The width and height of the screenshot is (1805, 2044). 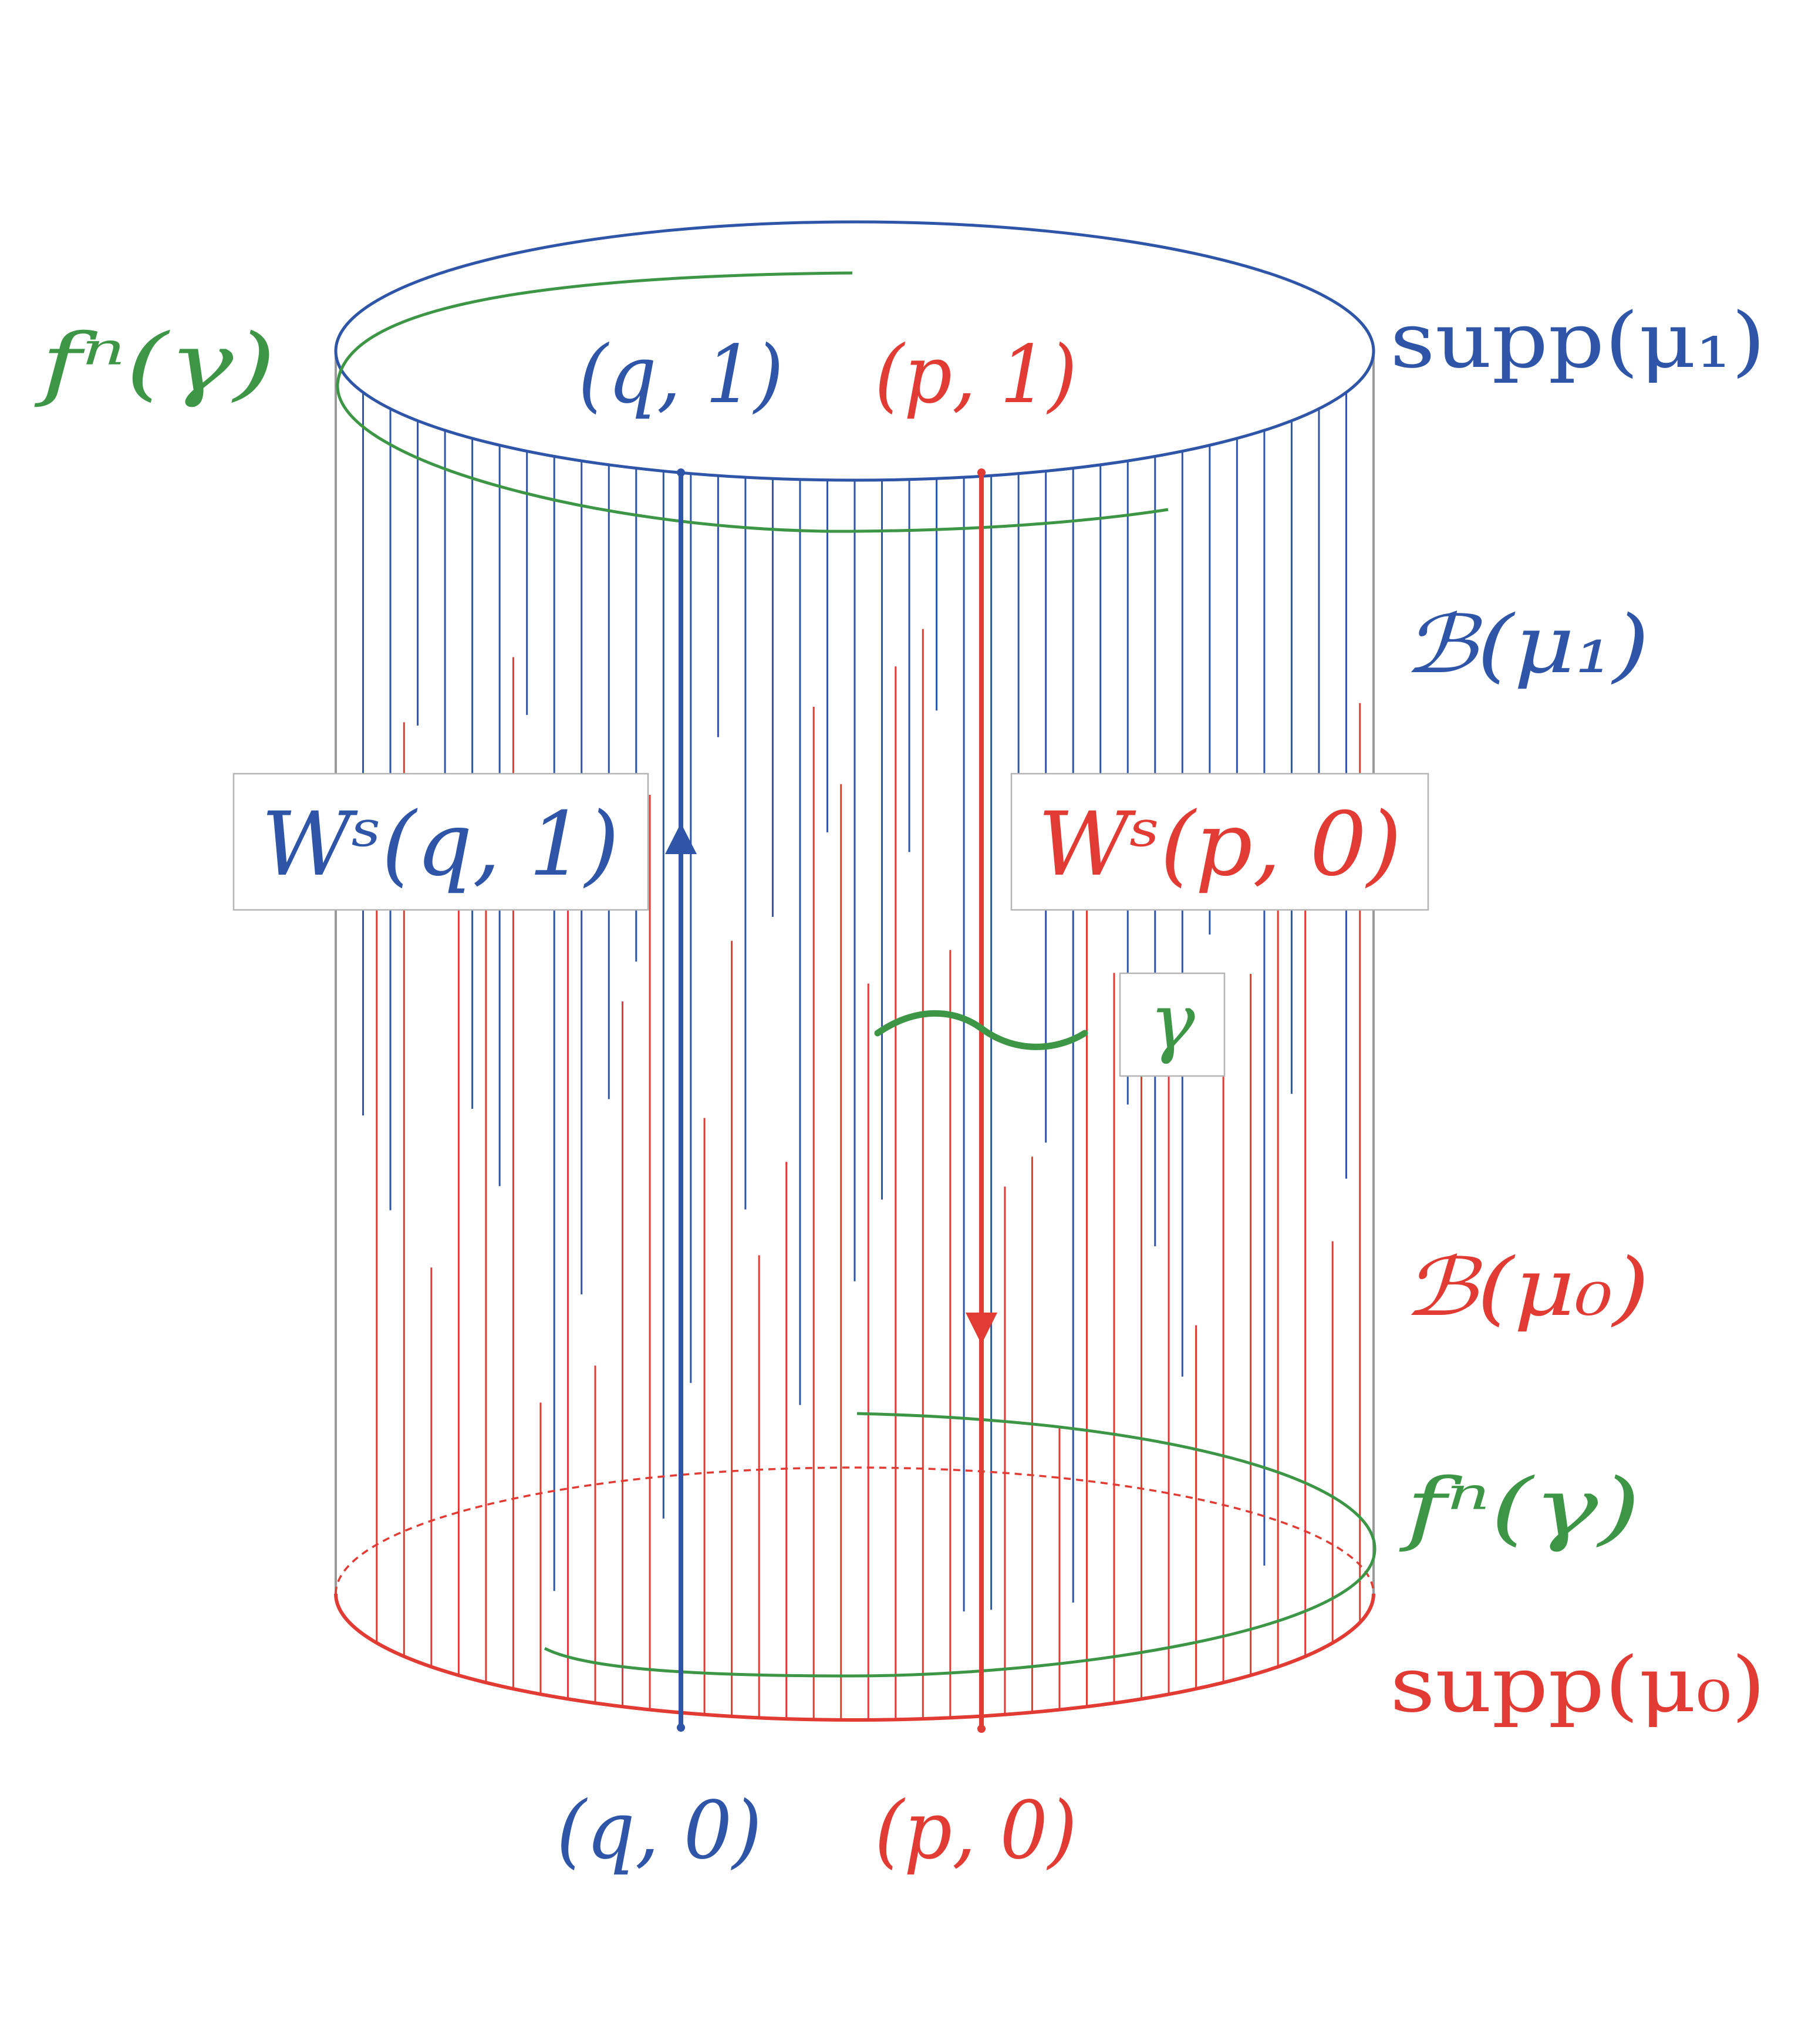 I want to click on fn-gamma-top-curve, so click(x=752, y=402).